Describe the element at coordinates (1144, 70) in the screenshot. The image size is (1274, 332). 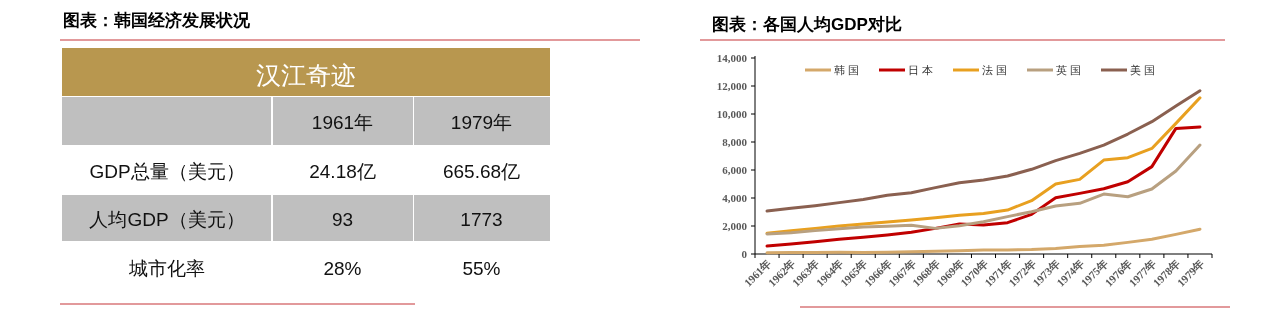
I see `legend-label: 美国` at that location.